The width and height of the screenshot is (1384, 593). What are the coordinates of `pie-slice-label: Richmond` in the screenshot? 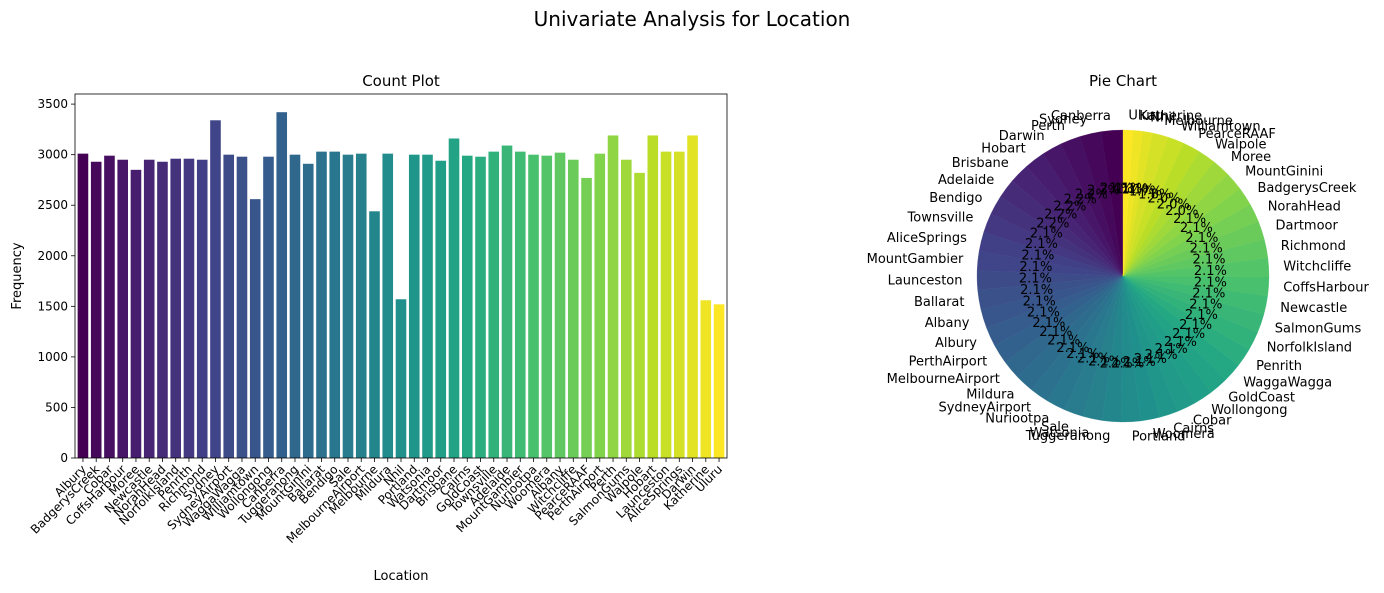 It's located at (1313, 246).